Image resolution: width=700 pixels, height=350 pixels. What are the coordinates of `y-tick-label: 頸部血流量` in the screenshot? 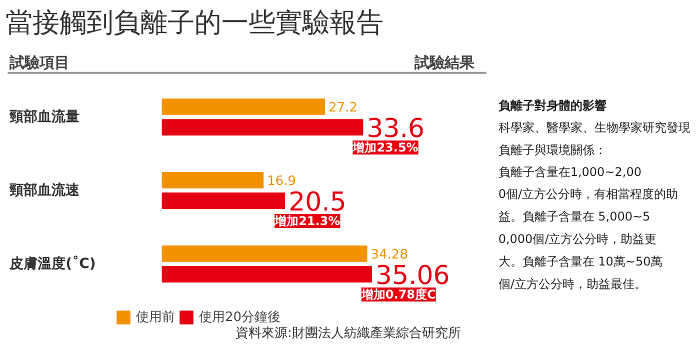 It's located at (44, 116).